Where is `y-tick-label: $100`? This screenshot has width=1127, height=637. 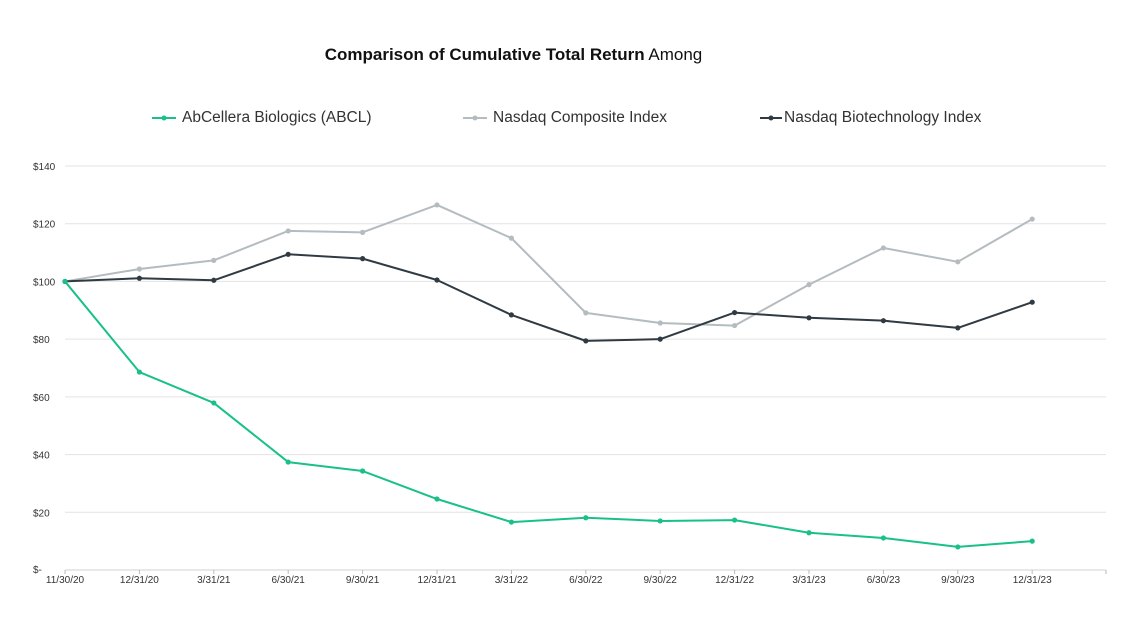
y-tick-label: $100 is located at coordinates (44, 282).